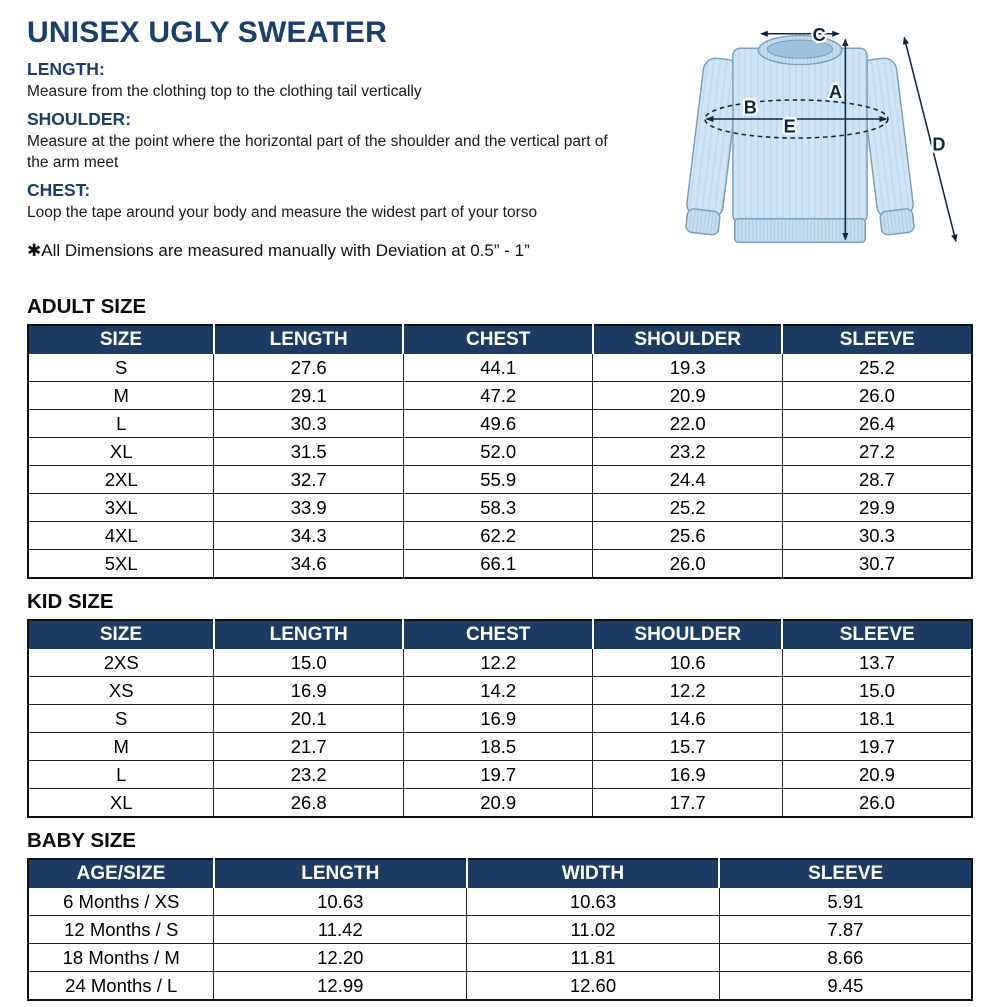 Image resolution: width=1000 pixels, height=1007 pixels. Describe the element at coordinates (687, 479) in the screenshot. I see `value-cell: 24.4` at that location.